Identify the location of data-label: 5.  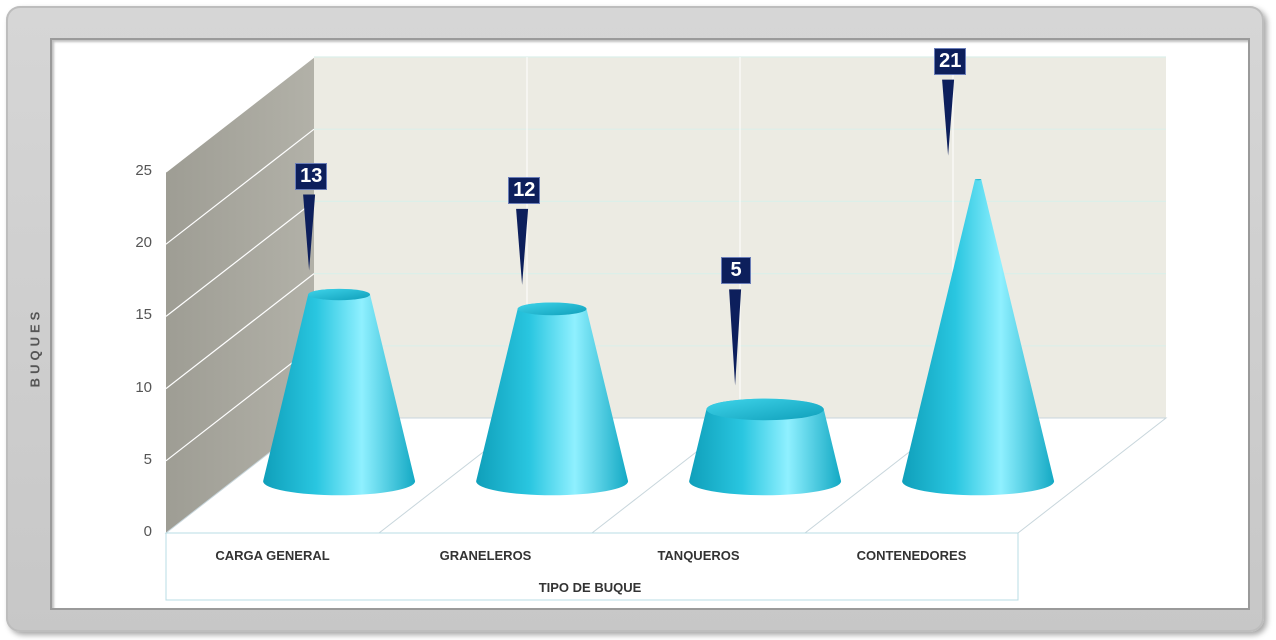
(736, 271).